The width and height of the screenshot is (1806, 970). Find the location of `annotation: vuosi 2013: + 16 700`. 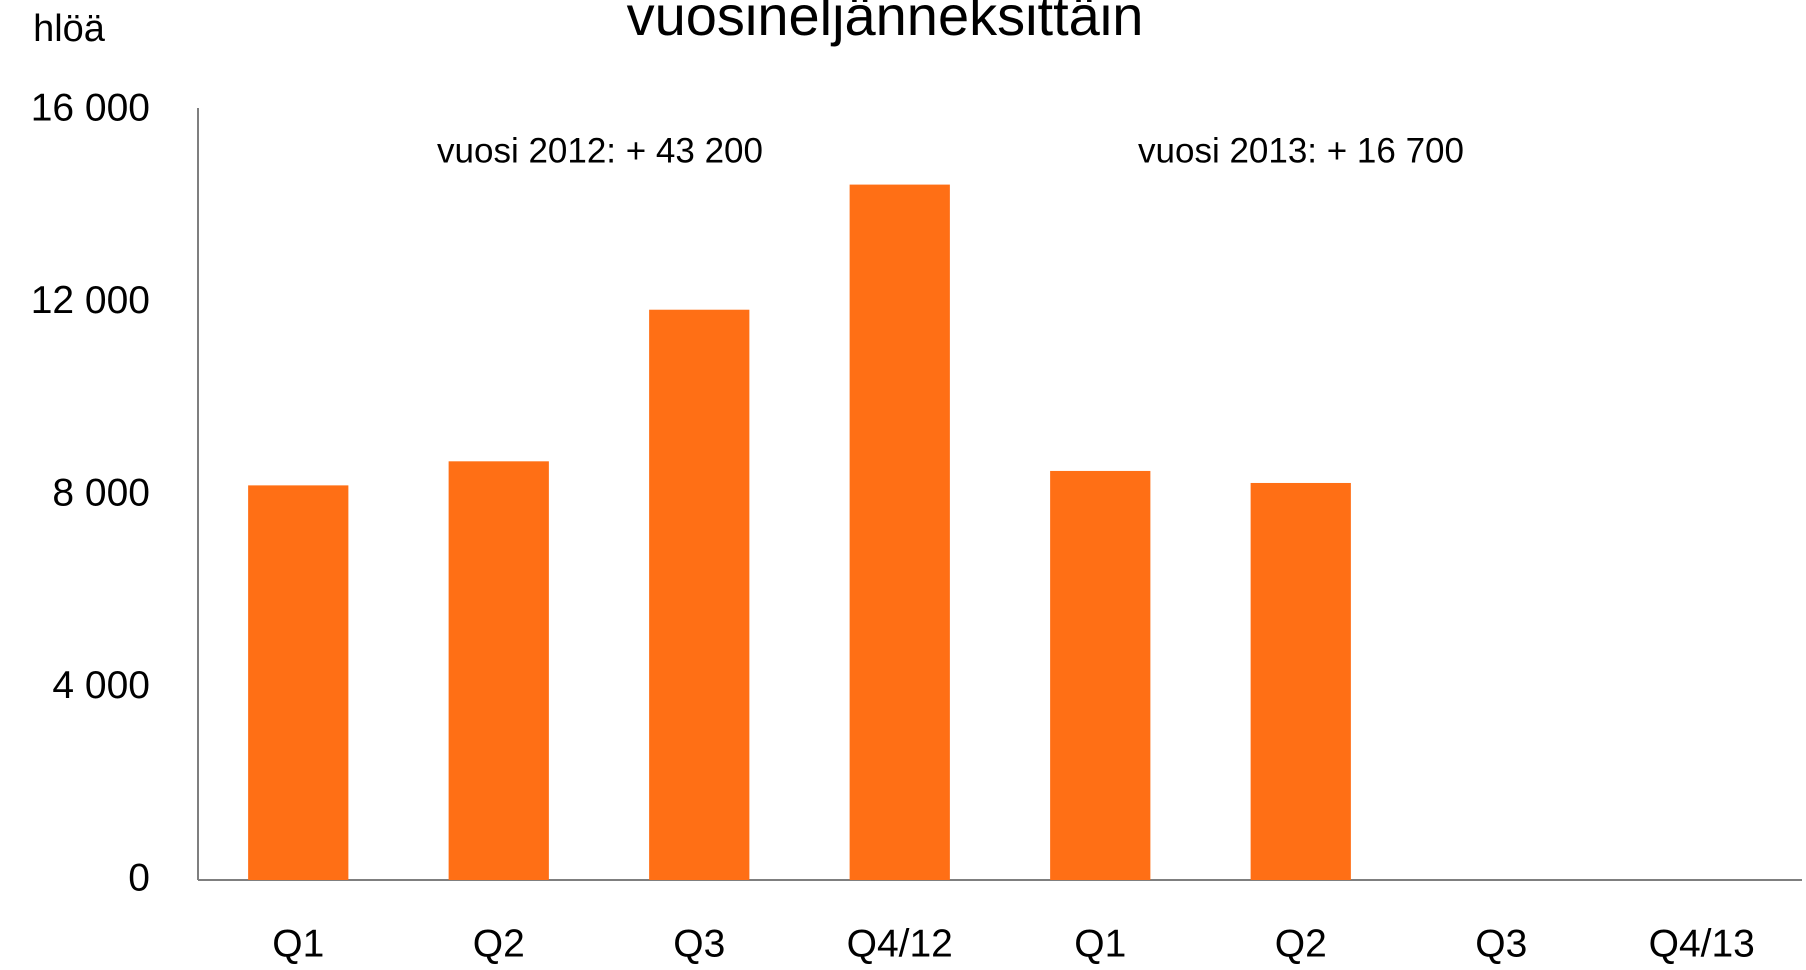

annotation: vuosi 2013: + 16 700 is located at coordinates (1301, 150).